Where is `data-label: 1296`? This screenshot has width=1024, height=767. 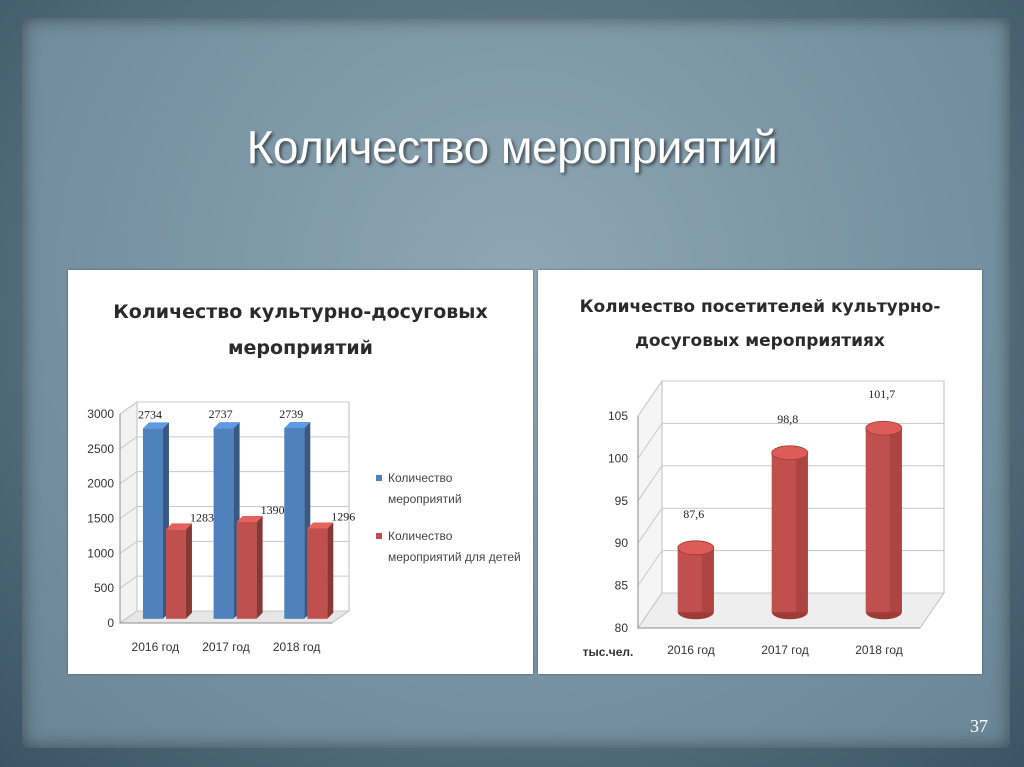 data-label: 1296 is located at coordinates (343, 517).